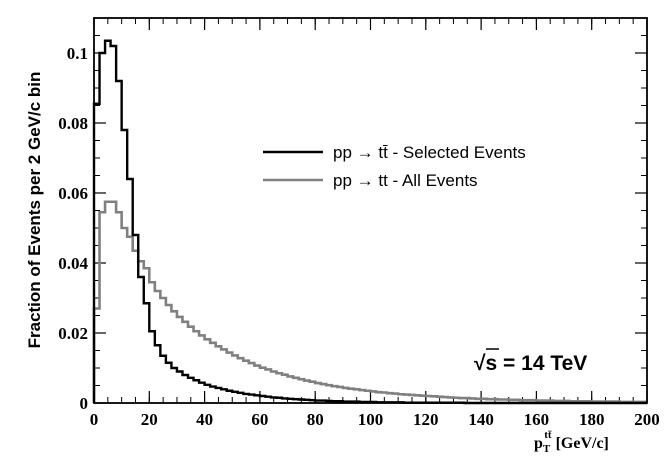 Image resolution: width=664 pixels, height=472 pixels. Describe the element at coordinates (77, 53) in the screenshot. I see `y-tick-label: 0.1` at that location.